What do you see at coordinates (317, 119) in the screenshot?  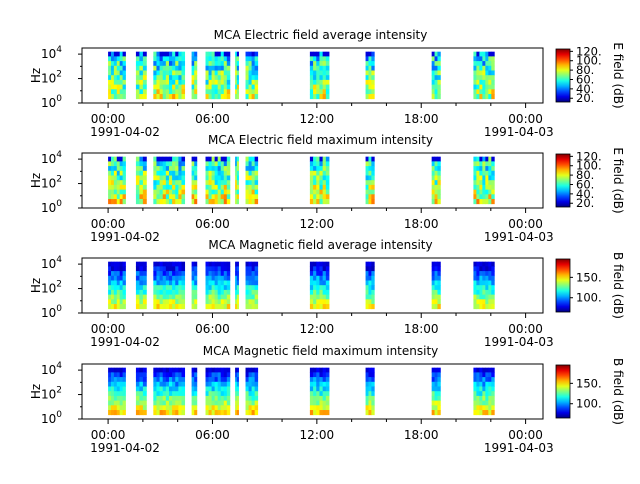 I see `x-tick-label: 12:00` at bounding box center [317, 119].